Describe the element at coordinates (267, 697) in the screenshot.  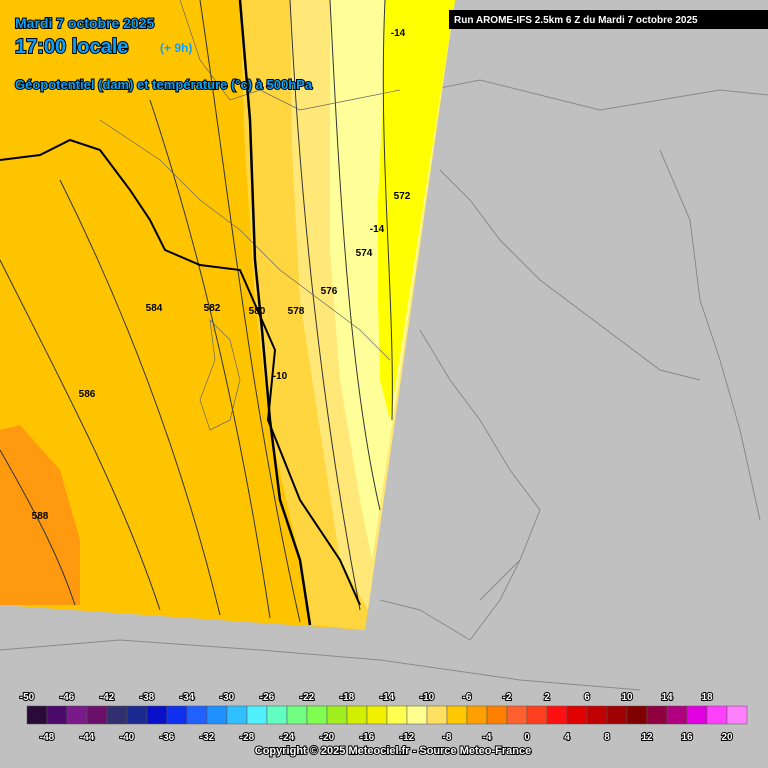
I see `scale-label-top: -26` at that location.